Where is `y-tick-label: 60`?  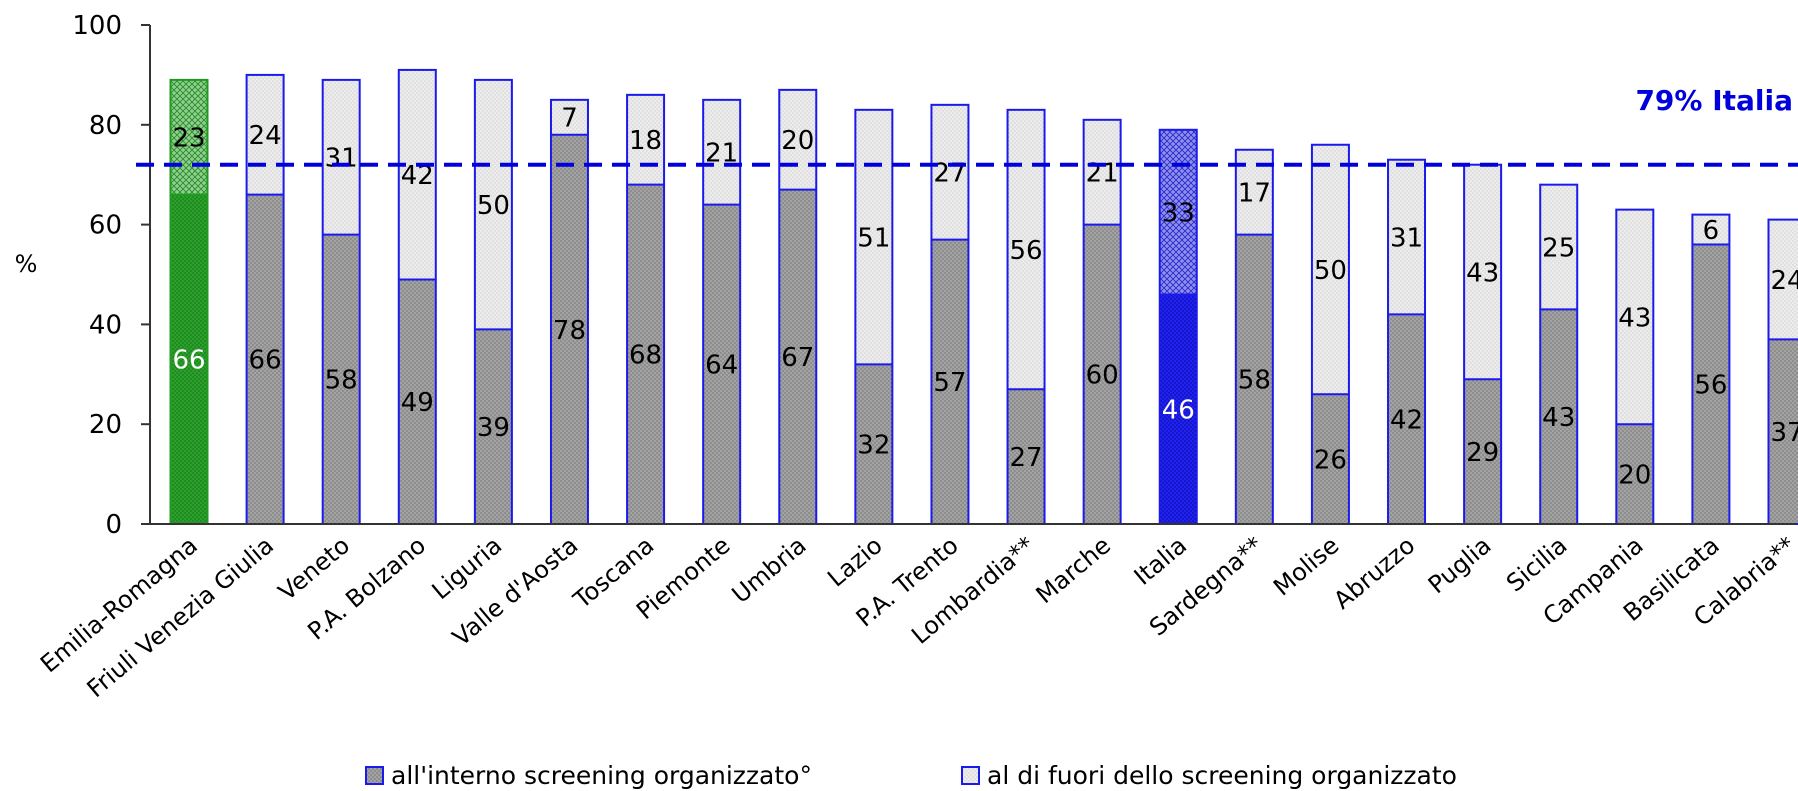
y-tick-label: 60 is located at coordinates (105, 226).